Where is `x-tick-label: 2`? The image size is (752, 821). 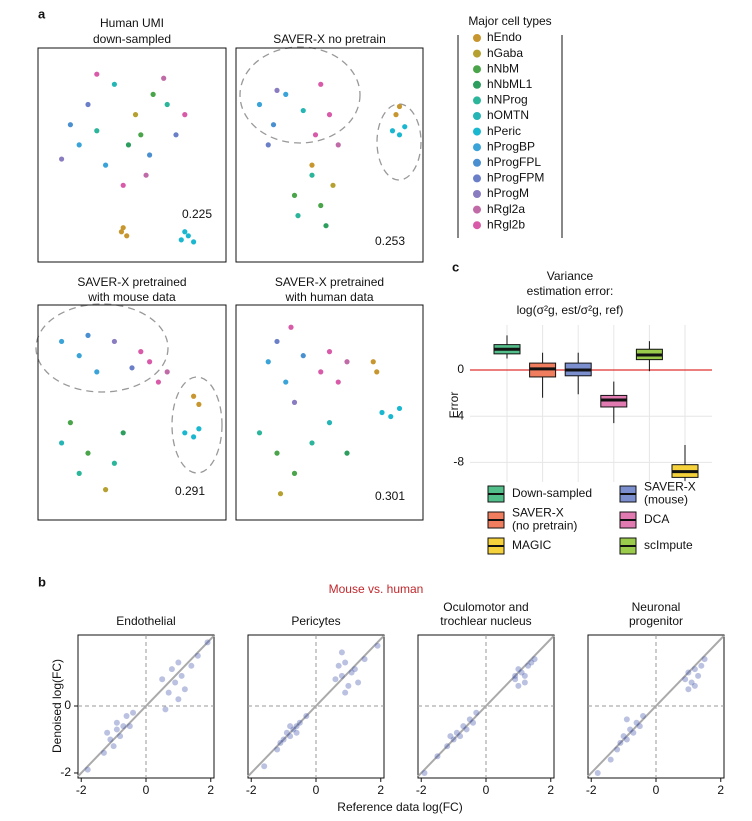 x-tick-label: 2 is located at coordinates (380, 790).